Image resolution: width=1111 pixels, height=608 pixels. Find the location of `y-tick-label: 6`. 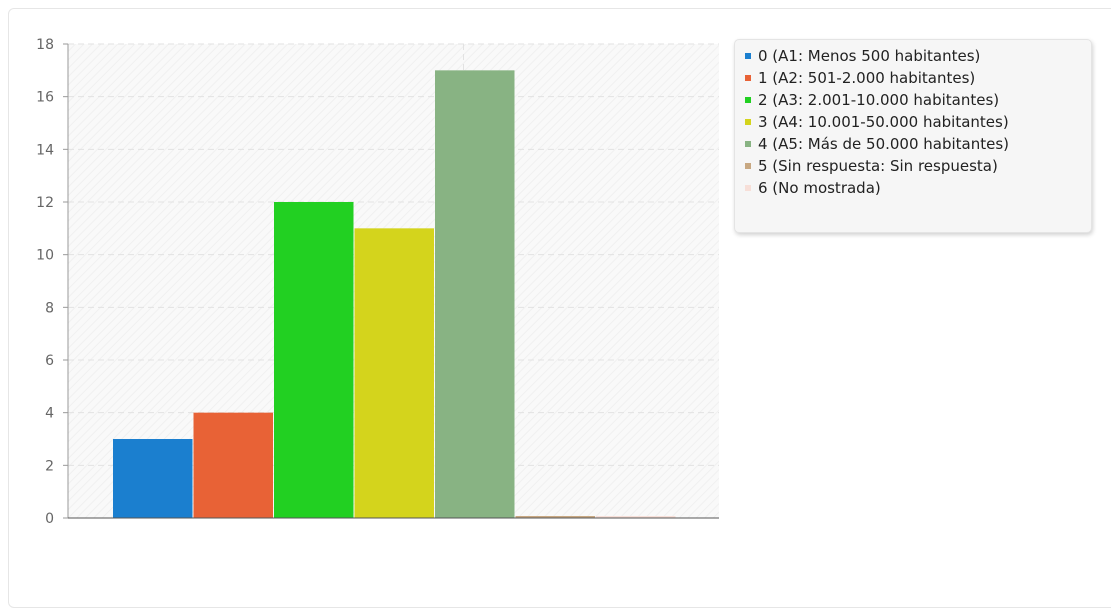

y-tick-label: 6 is located at coordinates (49, 361).